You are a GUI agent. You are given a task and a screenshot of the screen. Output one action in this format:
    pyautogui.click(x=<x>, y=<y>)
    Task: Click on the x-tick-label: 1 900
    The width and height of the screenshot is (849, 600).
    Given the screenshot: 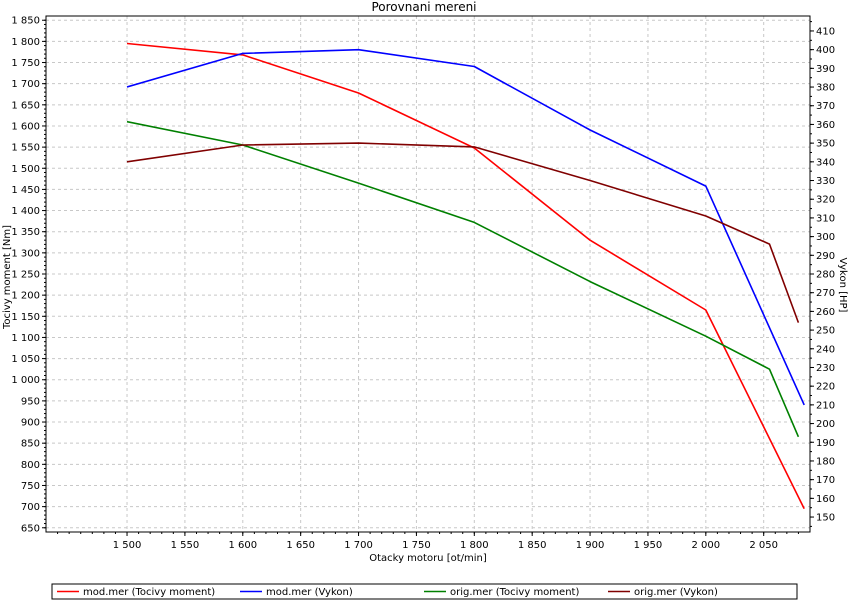 What is the action you would take?
    pyautogui.click(x=590, y=545)
    